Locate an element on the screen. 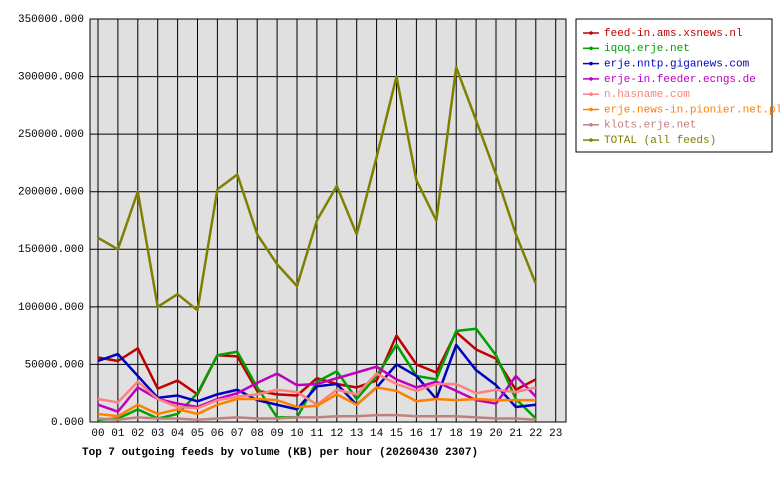  legend-label: erje.news-in.pionier.net.pl is located at coordinates (692, 110).